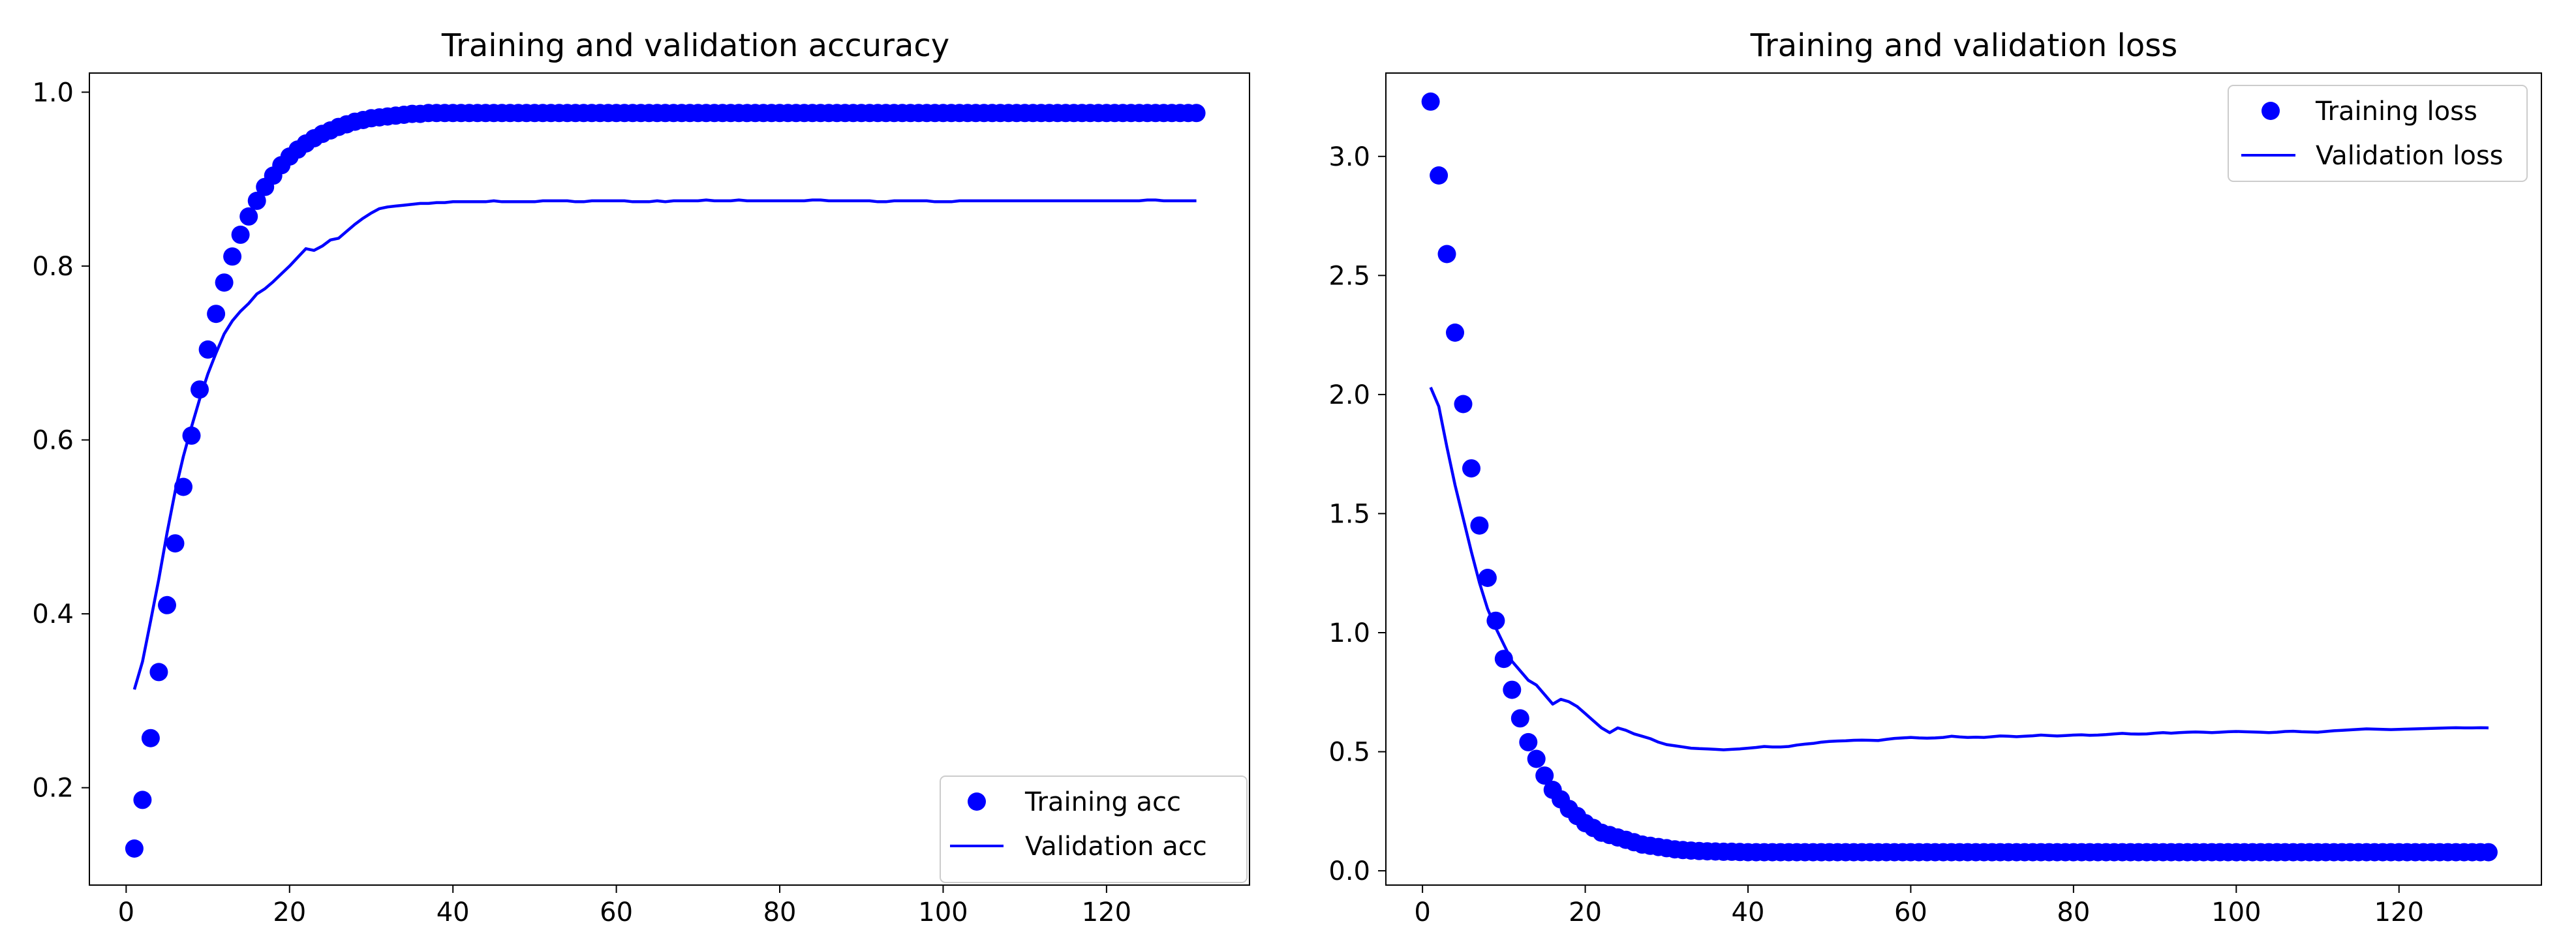 The image size is (2576, 949). What do you see at coordinates (1349, 753) in the screenshot?
I see `loss-y-tick-label: 0.5` at bounding box center [1349, 753].